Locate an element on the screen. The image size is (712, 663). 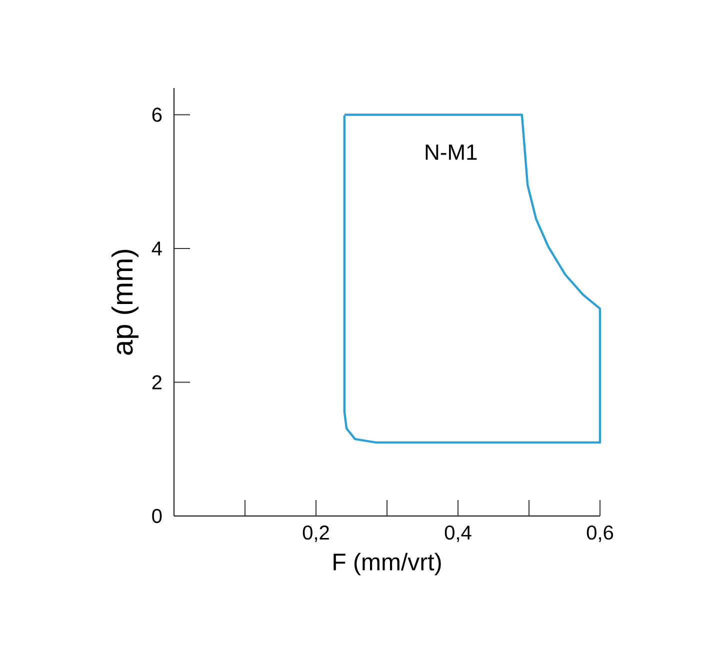
y-axis-title: ap (mm) is located at coordinates (125, 302).